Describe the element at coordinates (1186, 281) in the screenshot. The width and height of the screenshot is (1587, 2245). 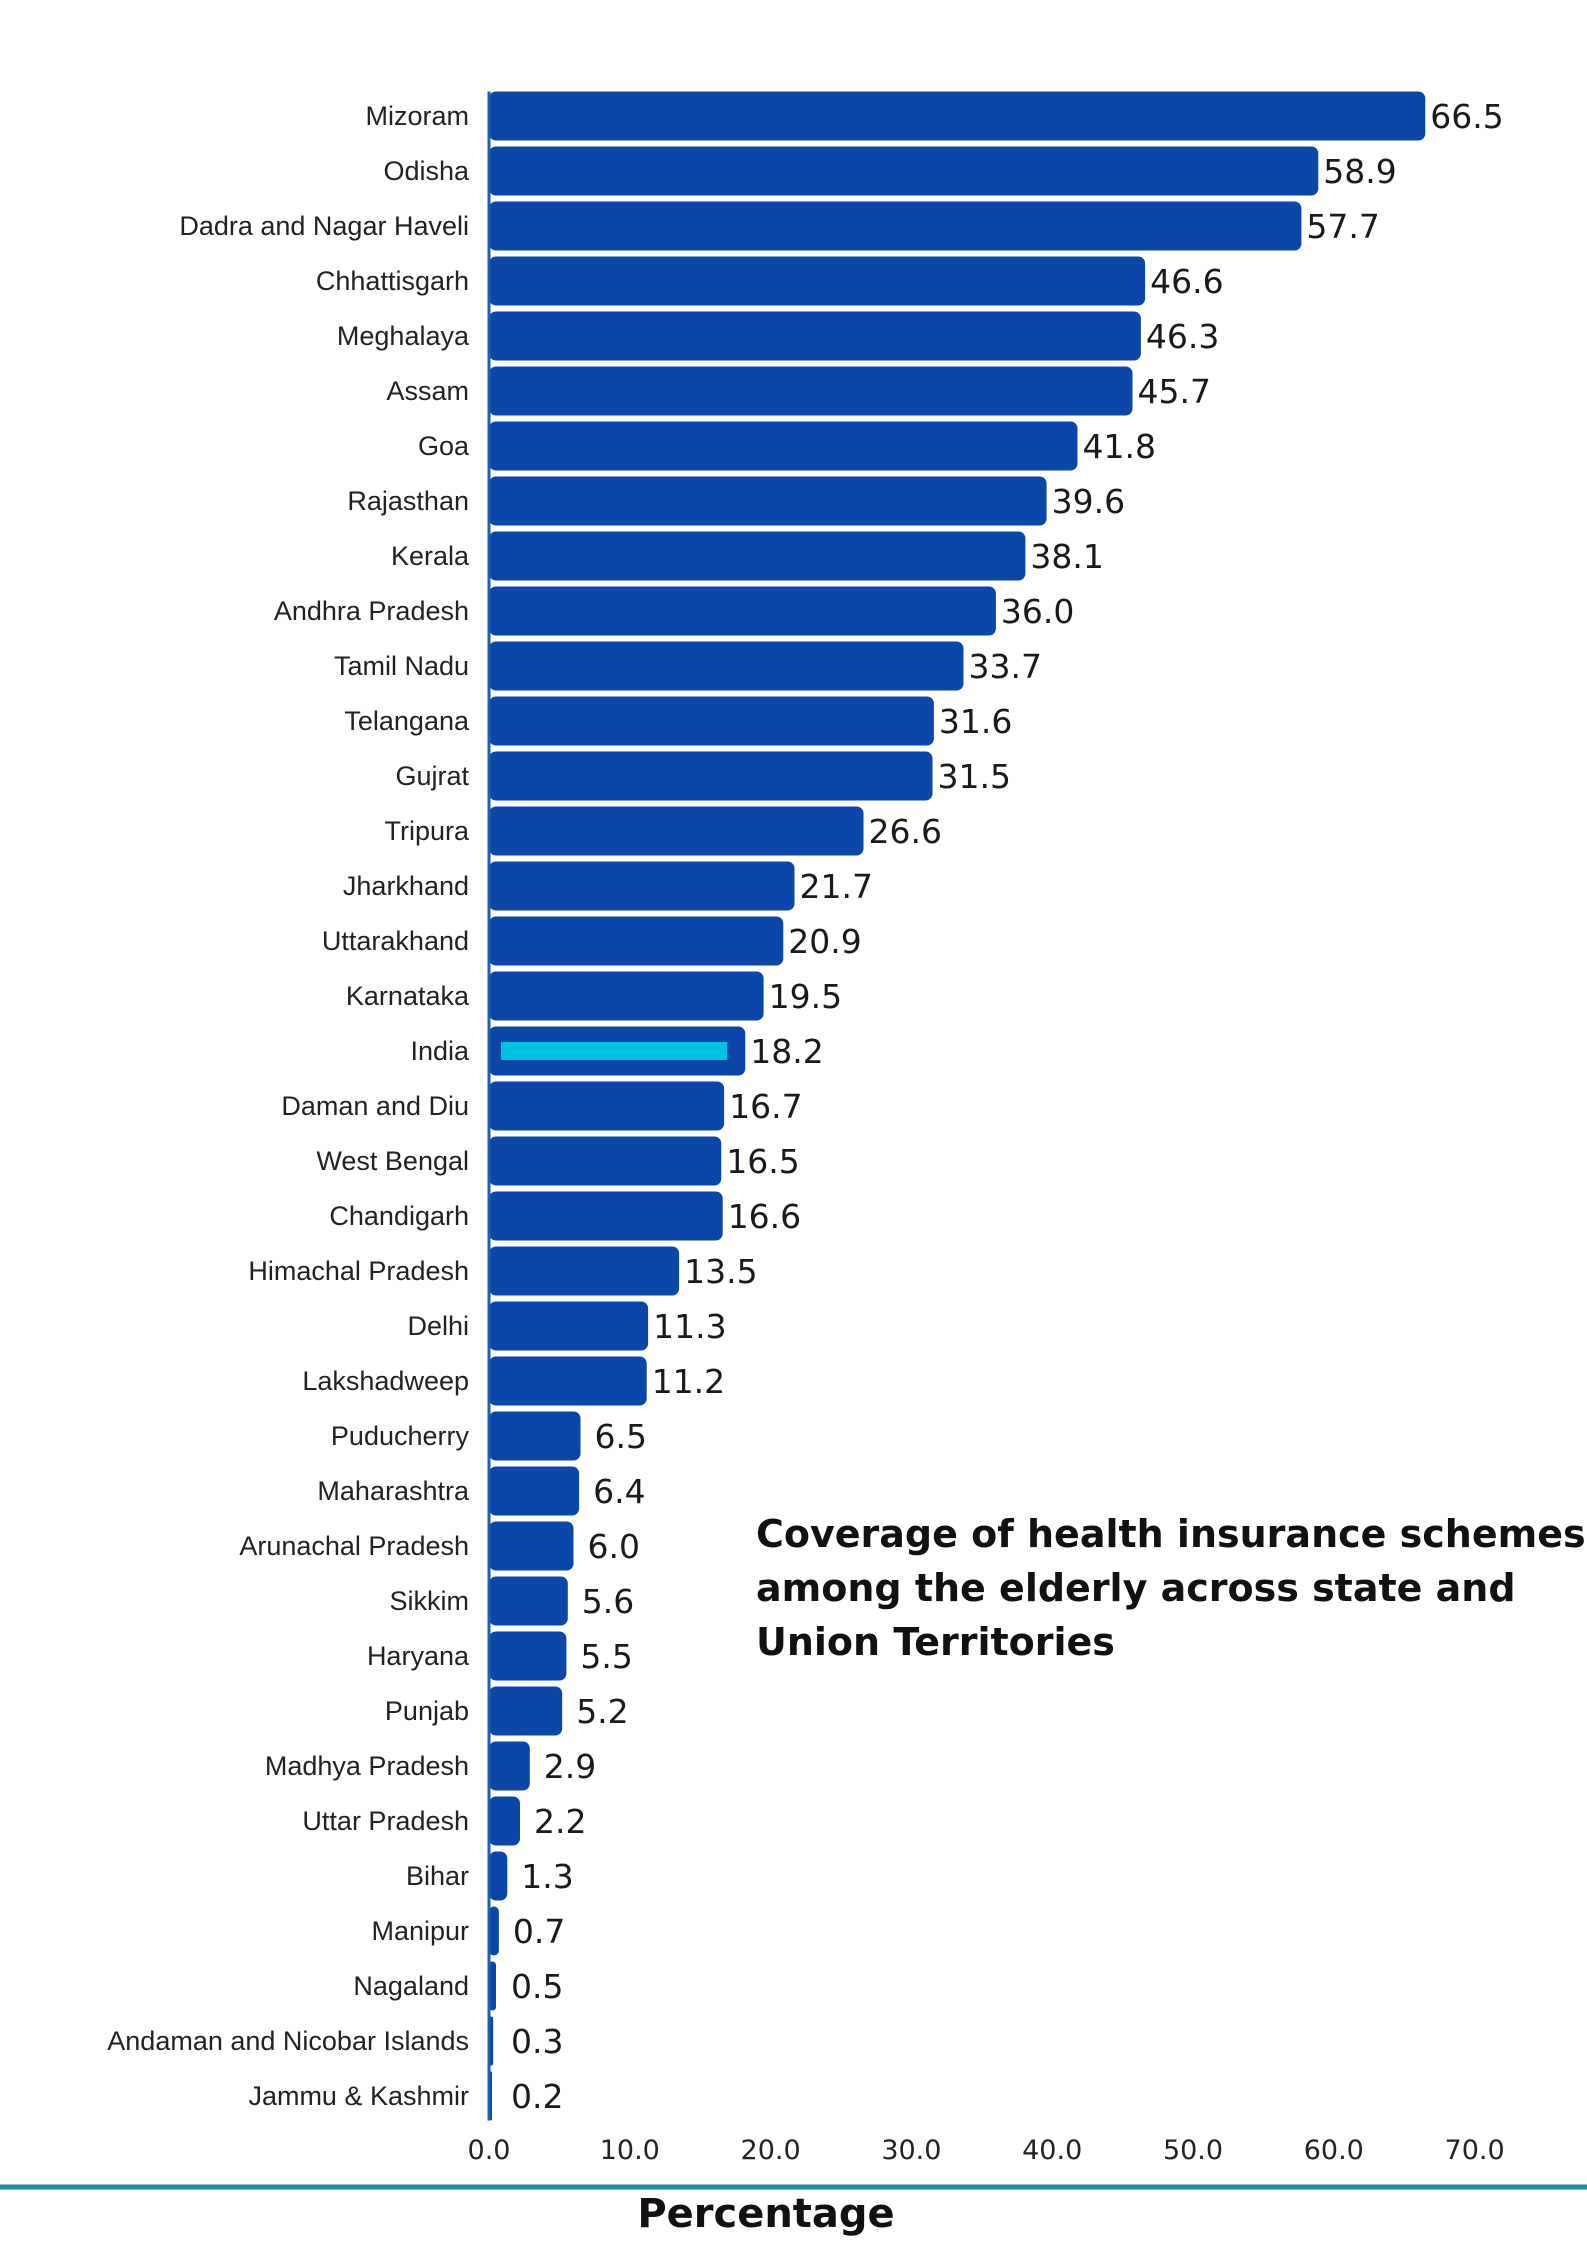
I see `value-label-chhattisgarh: 46.6` at that location.